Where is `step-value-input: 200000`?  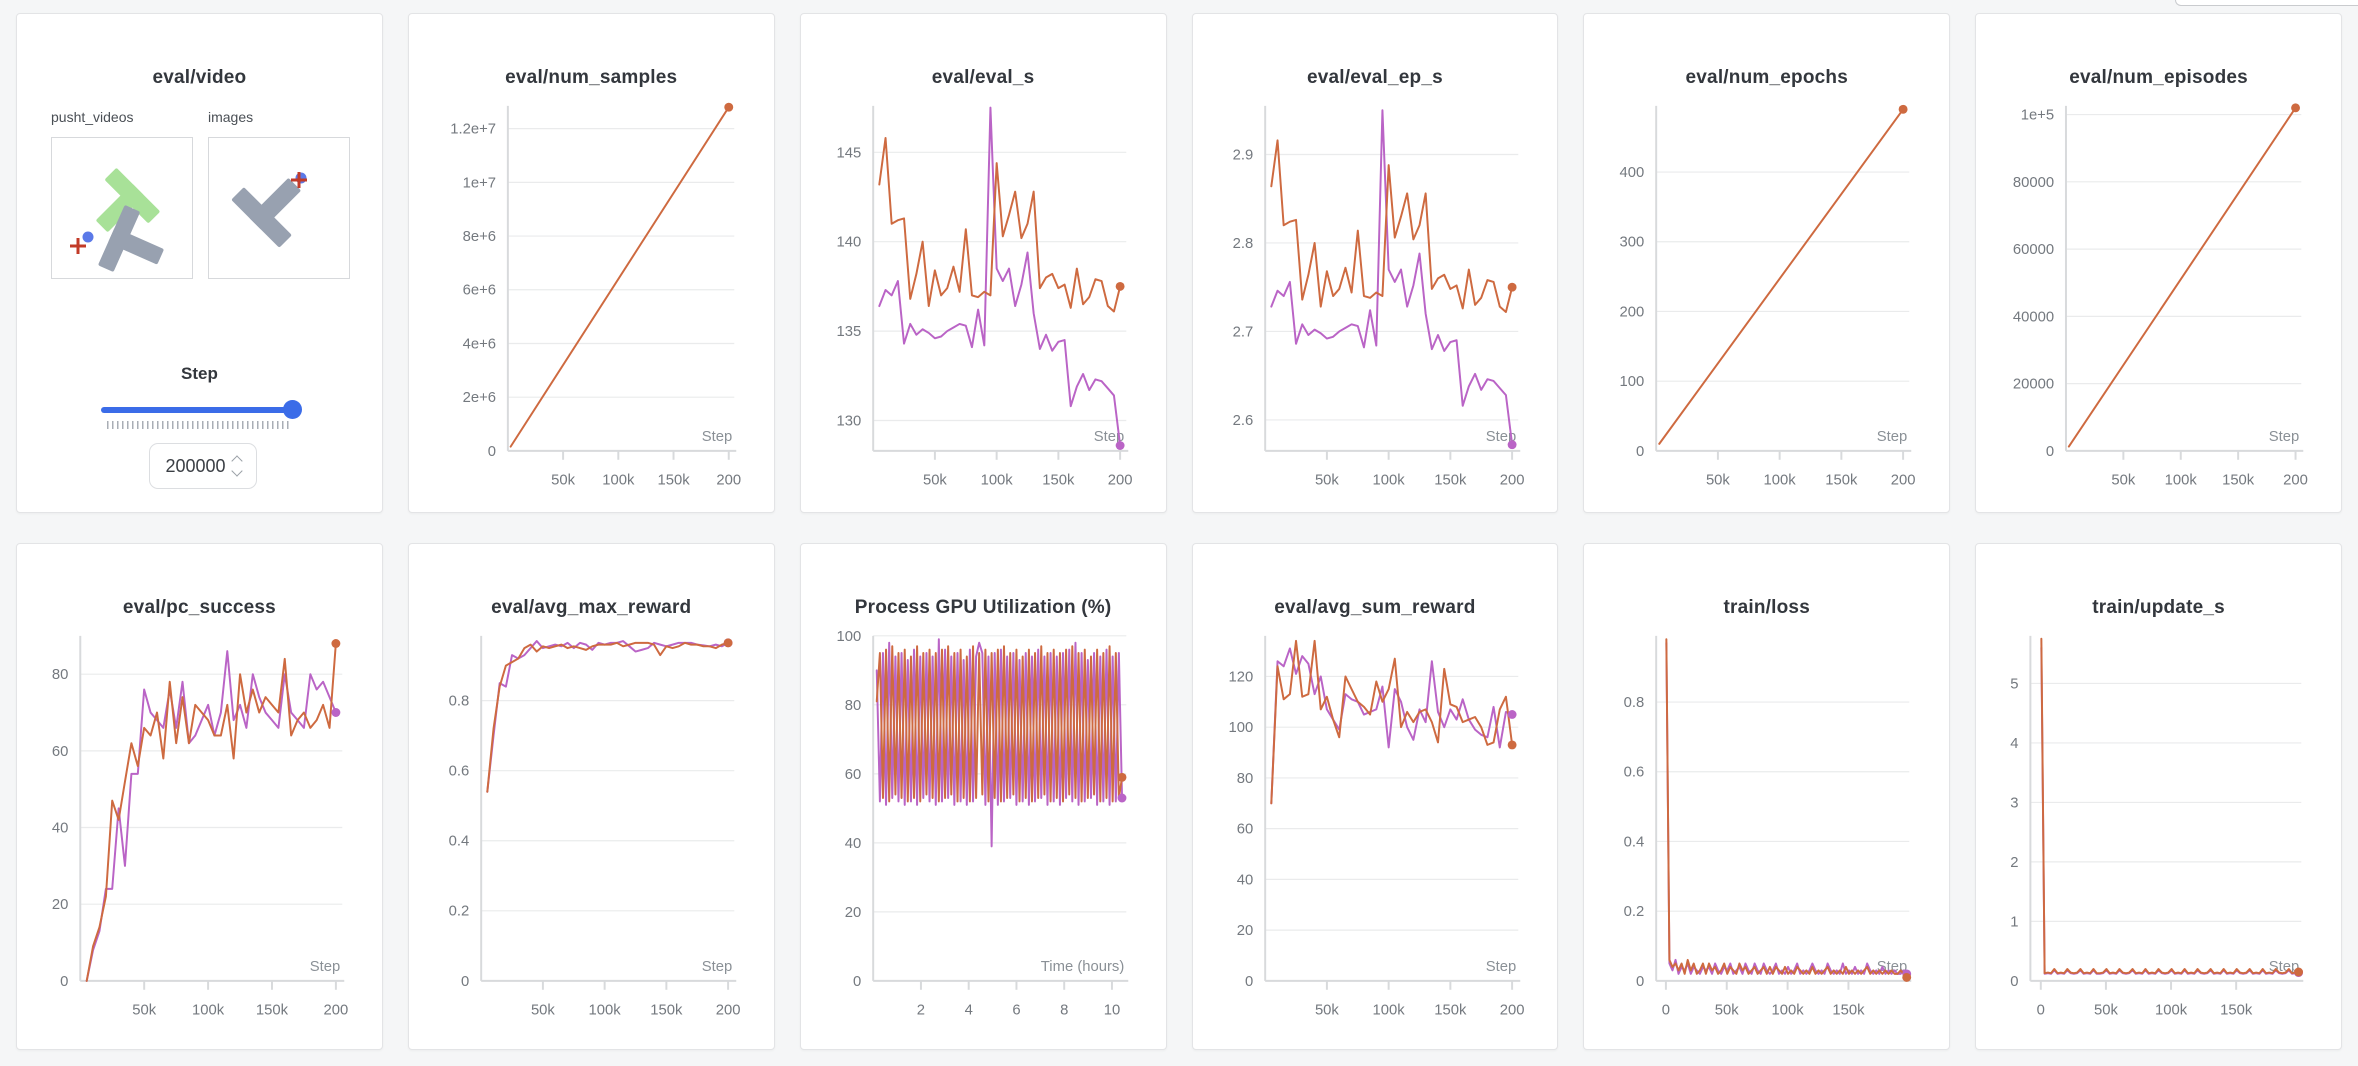
step-value-input: 200000 is located at coordinates (203, 466).